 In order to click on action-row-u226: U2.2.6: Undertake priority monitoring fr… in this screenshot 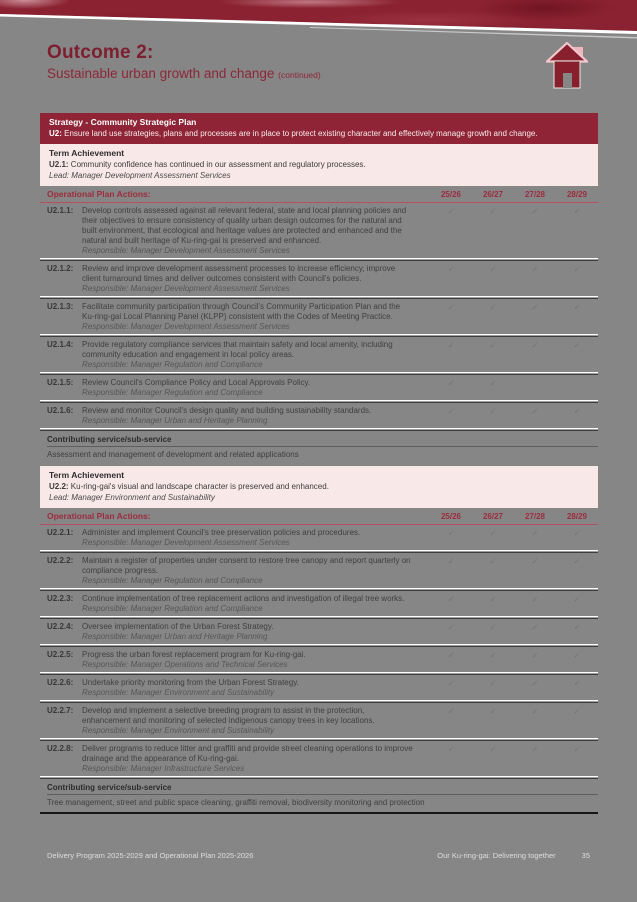, I will do `click(319, 687)`.